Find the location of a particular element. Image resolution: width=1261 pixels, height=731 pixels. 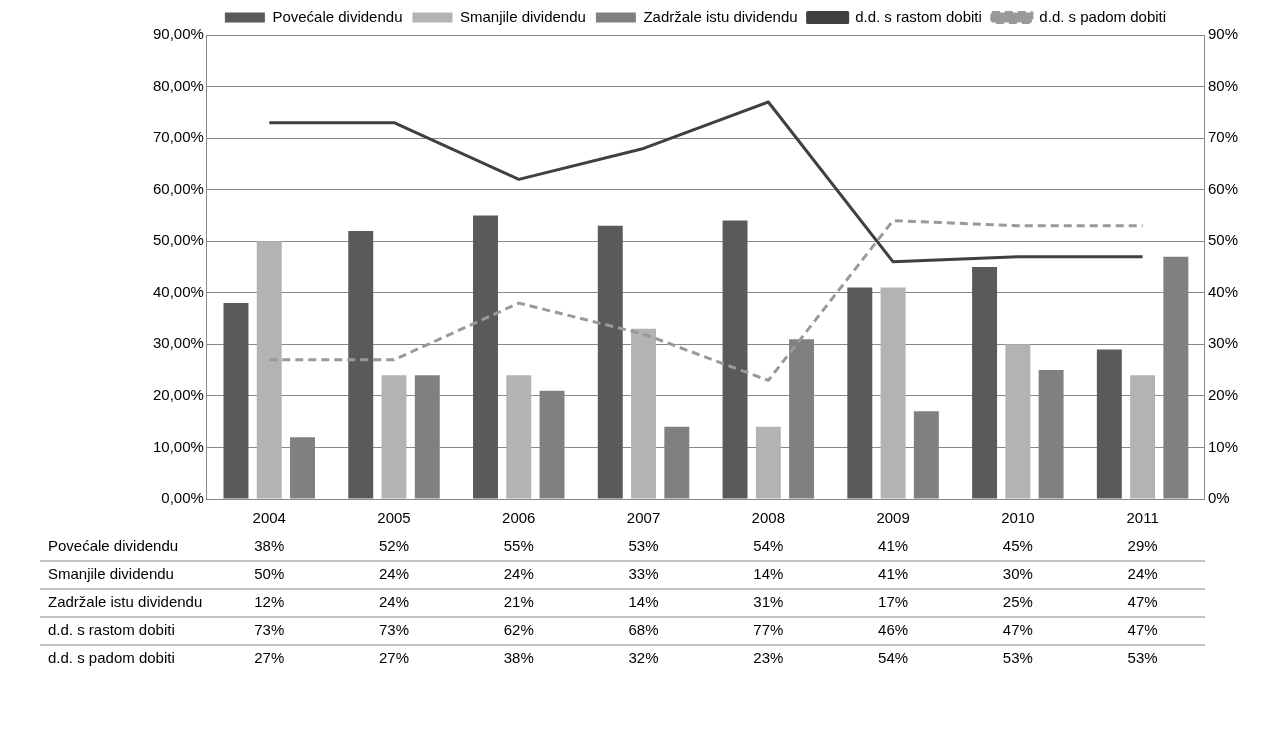

data-label: 21% is located at coordinates (518, 602).